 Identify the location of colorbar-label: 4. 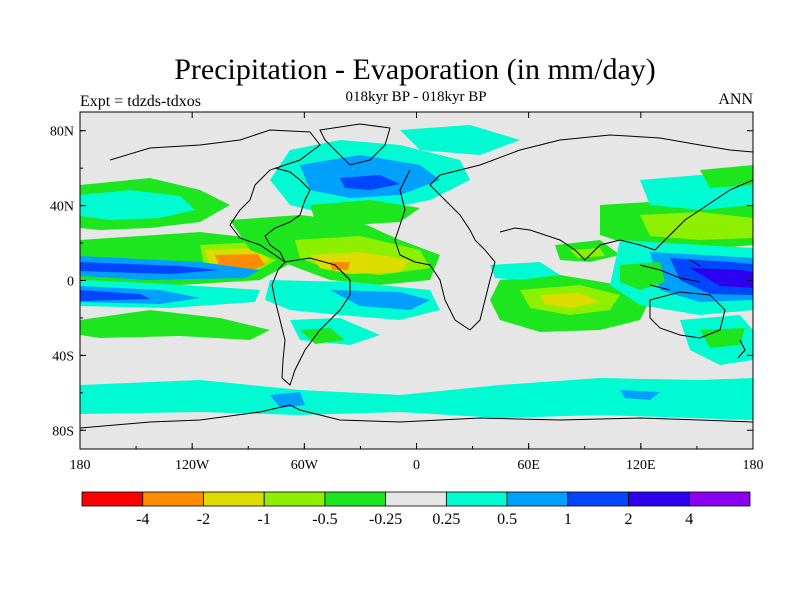
(689, 519).